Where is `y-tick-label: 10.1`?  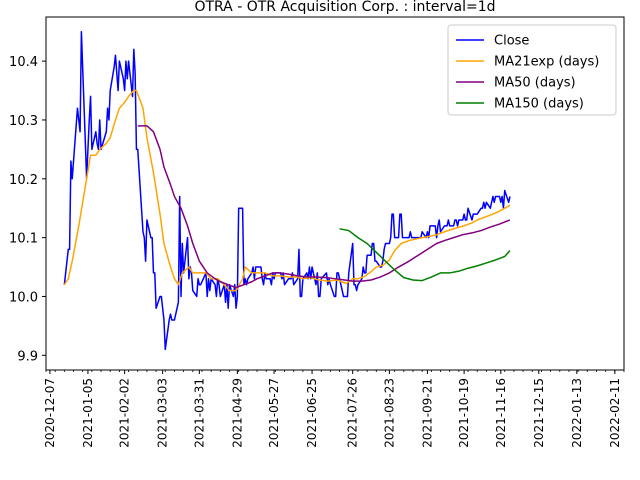 y-tick-label: 10.1 is located at coordinates (23, 239).